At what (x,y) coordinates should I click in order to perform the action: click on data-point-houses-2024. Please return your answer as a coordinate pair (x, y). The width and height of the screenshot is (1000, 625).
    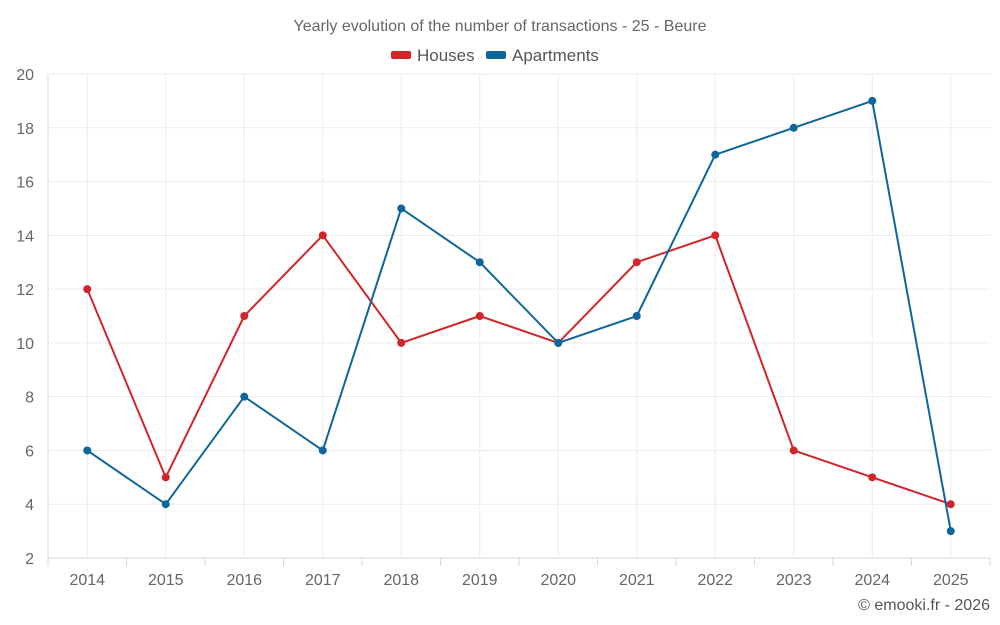
    Looking at the image, I should click on (872, 477).